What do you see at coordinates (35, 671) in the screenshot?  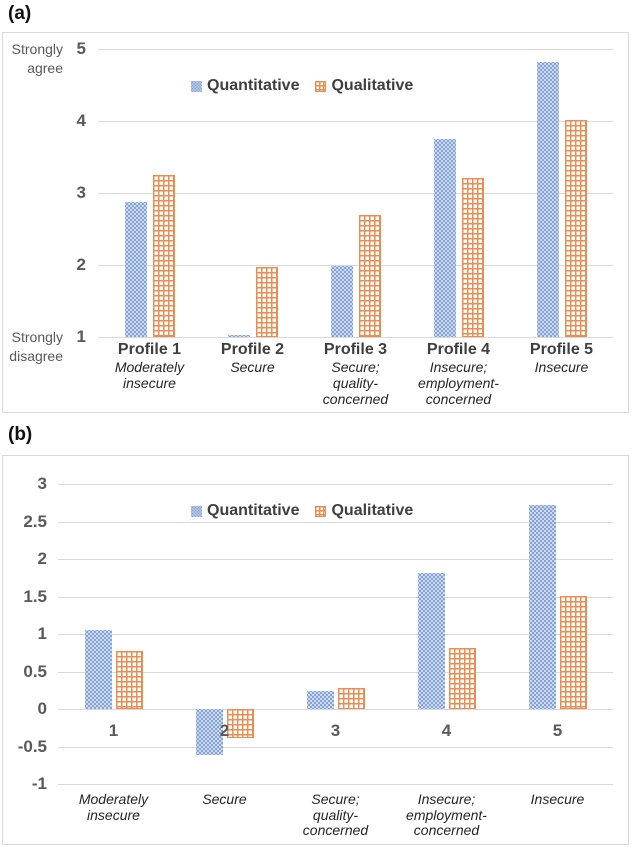 I see `y-tick-label-0.5: 0.5` at bounding box center [35, 671].